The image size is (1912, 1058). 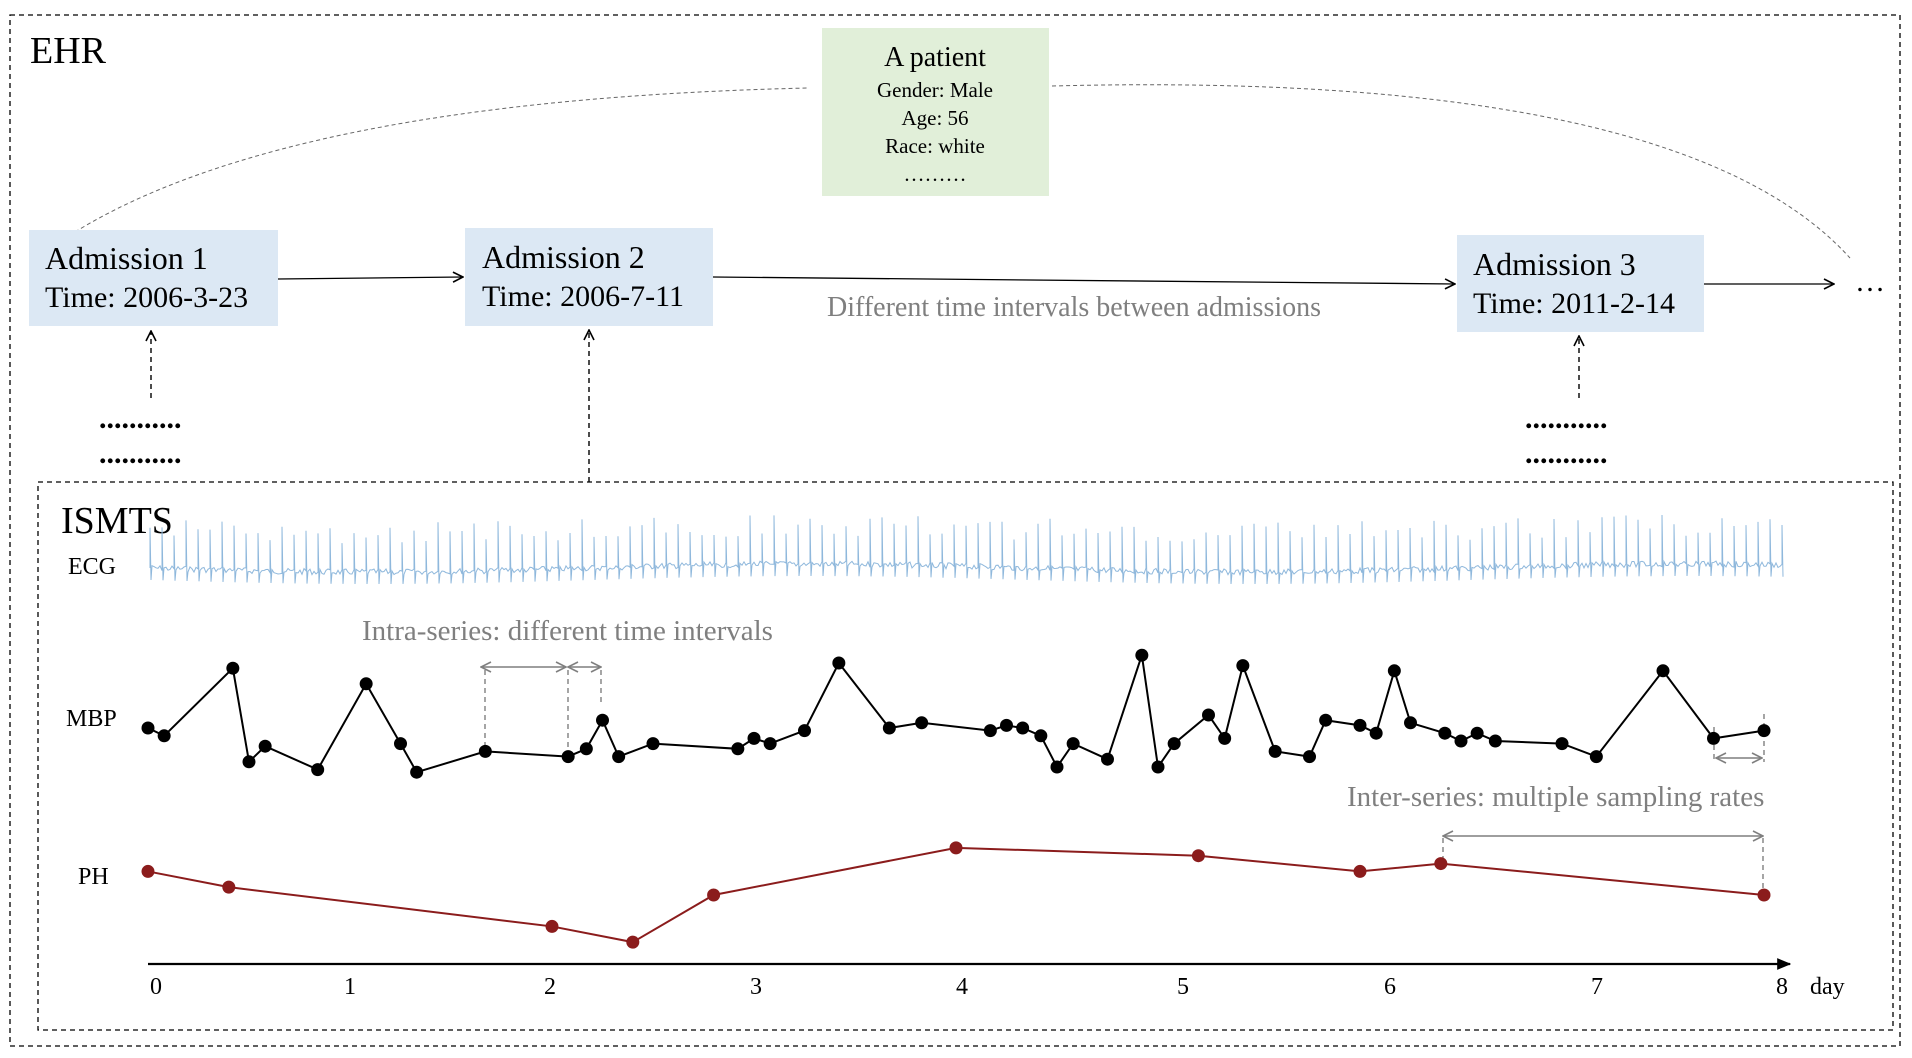 What do you see at coordinates (92, 567) in the screenshot?
I see `ecg-label: ECG` at bounding box center [92, 567].